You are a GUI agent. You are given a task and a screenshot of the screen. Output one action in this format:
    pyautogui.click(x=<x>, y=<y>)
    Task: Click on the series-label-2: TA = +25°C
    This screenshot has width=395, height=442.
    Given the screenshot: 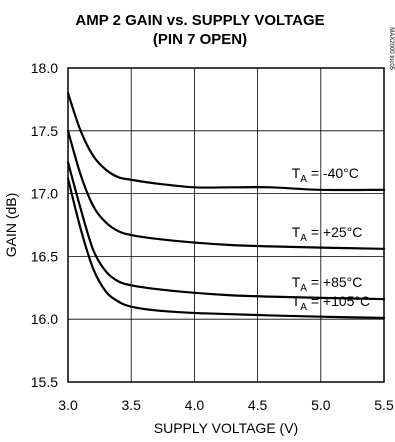 What is the action you would take?
    pyautogui.click(x=327, y=234)
    